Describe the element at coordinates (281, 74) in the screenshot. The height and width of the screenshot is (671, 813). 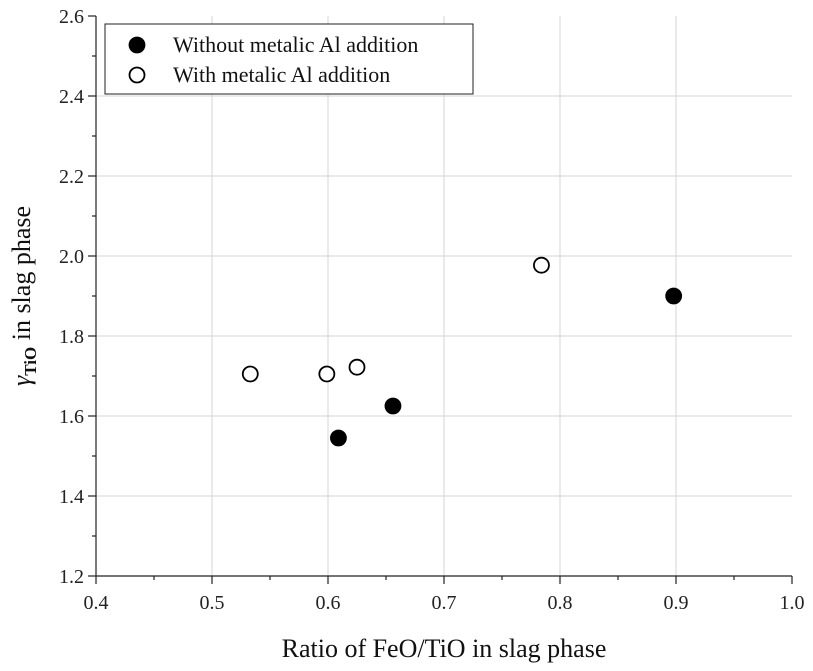
I see `legend-entry-label: With metalic Al addition` at that location.